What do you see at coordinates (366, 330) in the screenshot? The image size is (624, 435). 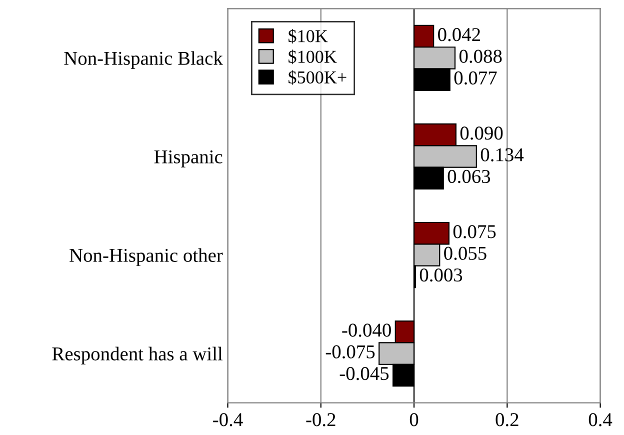 I see `data-label: -0.040` at bounding box center [366, 330].